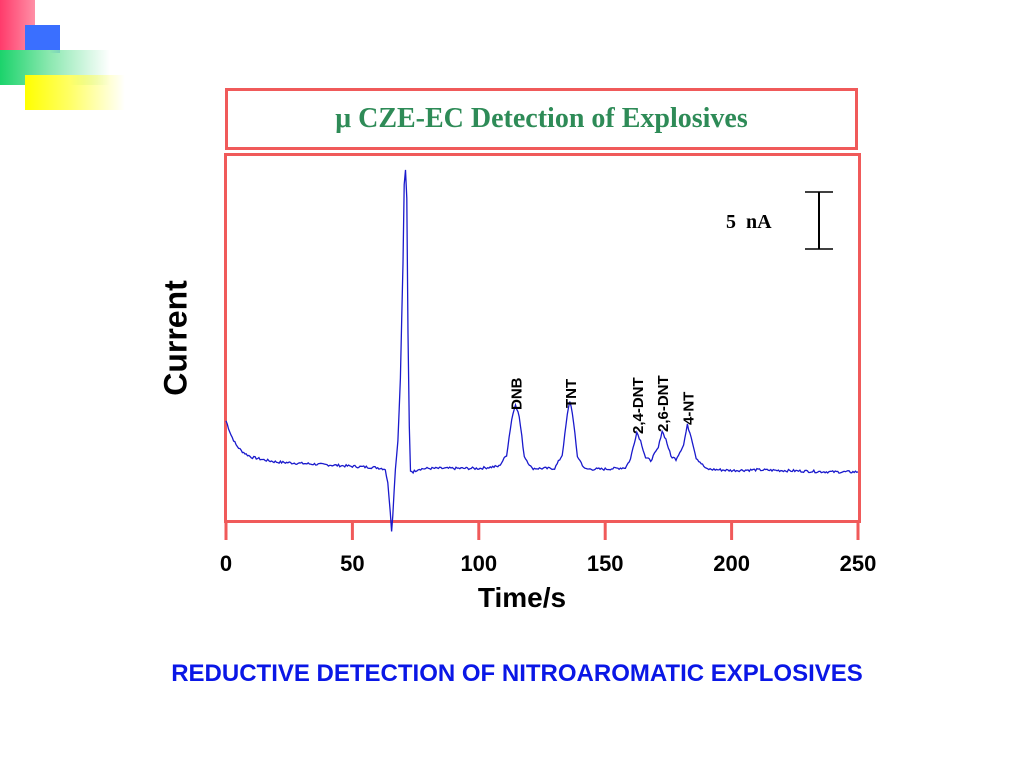  What do you see at coordinates (175, 338) in the screenshot?
I see `y-axis-label: Current` at bounding box center [175, 338].